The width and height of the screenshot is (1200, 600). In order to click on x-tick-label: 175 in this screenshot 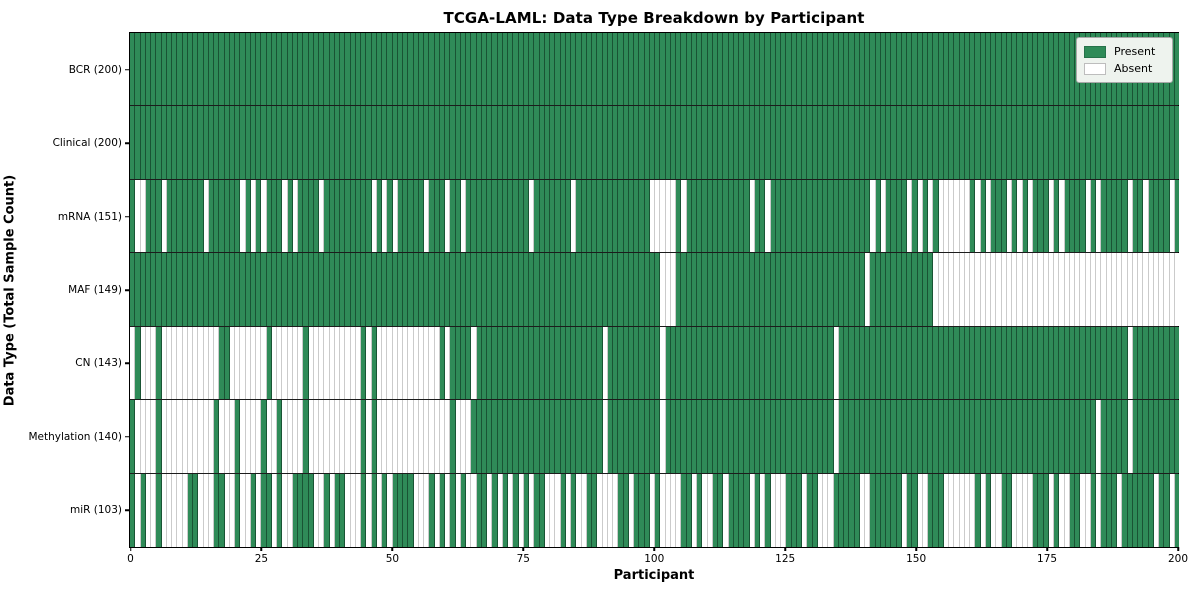, I will do `click(1047, 559)`.